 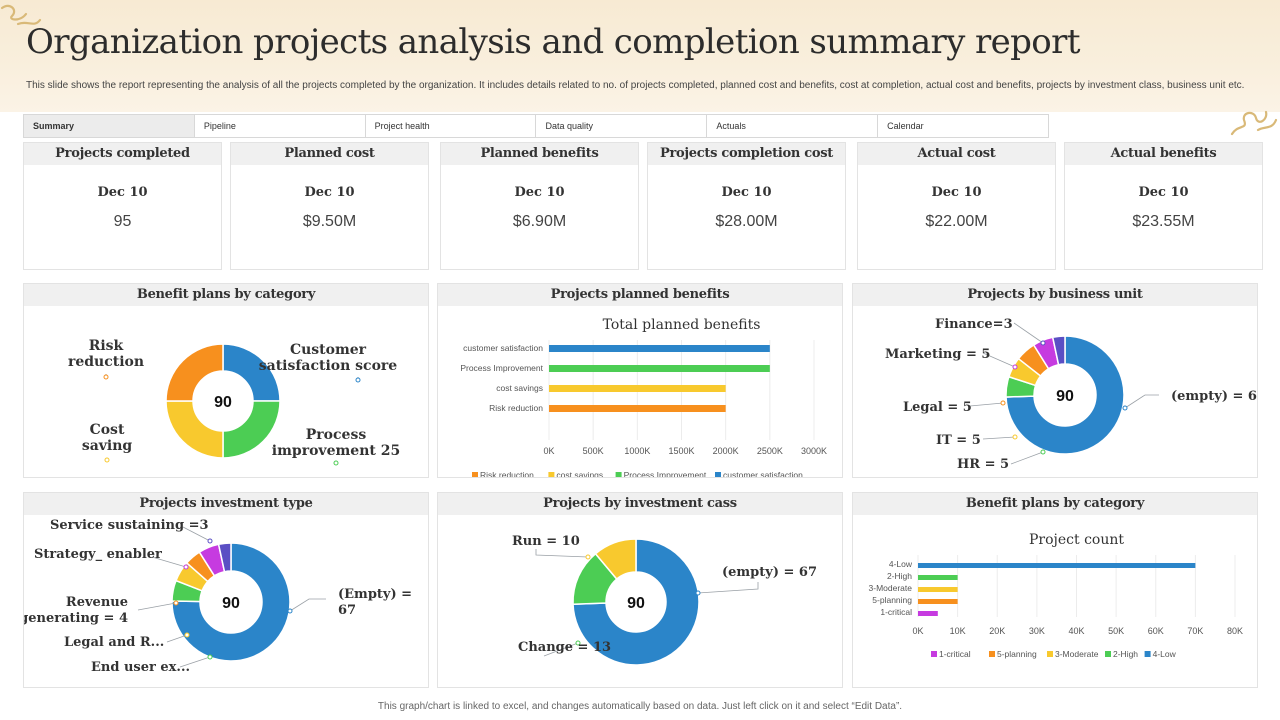 I want to click on label-strategy-enabler-dot, so click(x=186, y=567).